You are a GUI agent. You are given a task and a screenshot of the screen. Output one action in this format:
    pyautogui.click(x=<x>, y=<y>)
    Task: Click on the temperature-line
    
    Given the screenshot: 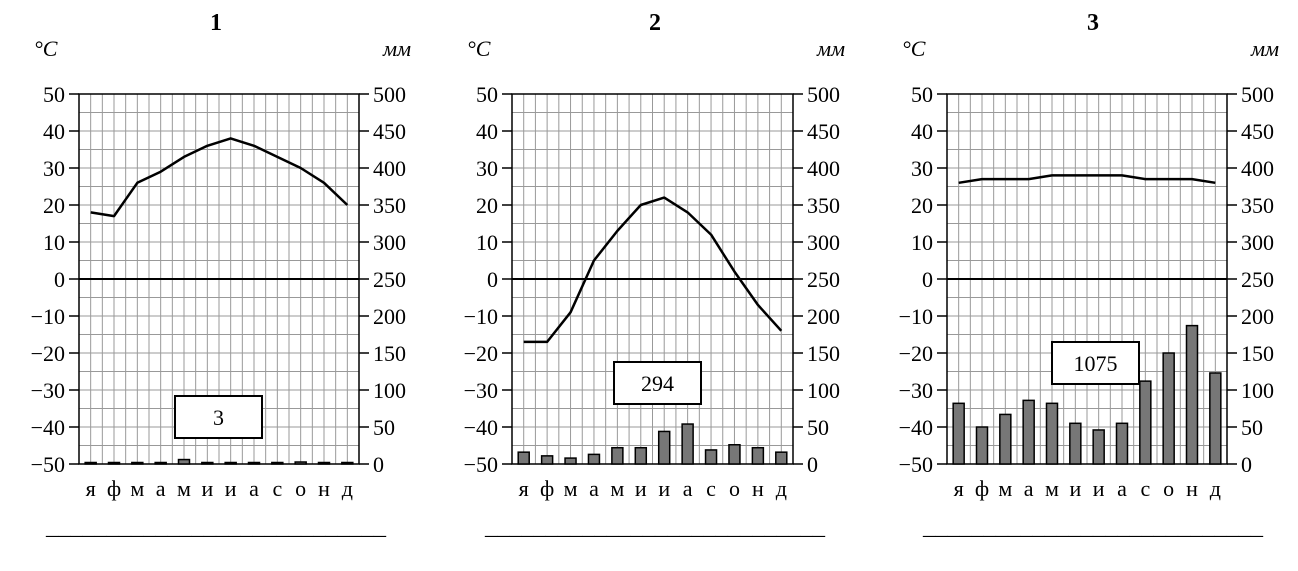 What is the action you would take?
    pyautogui.click(x=219, y=177)
    